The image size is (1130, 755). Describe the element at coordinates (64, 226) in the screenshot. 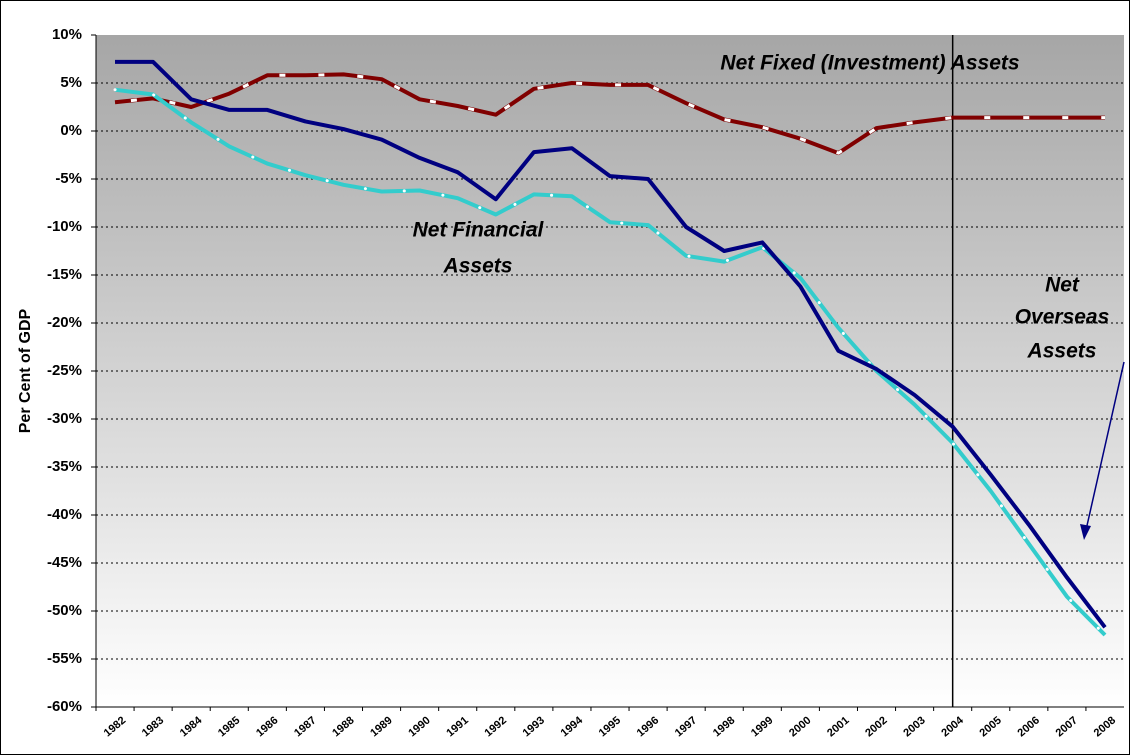

I see `y-tick-label: -10%` at that location.